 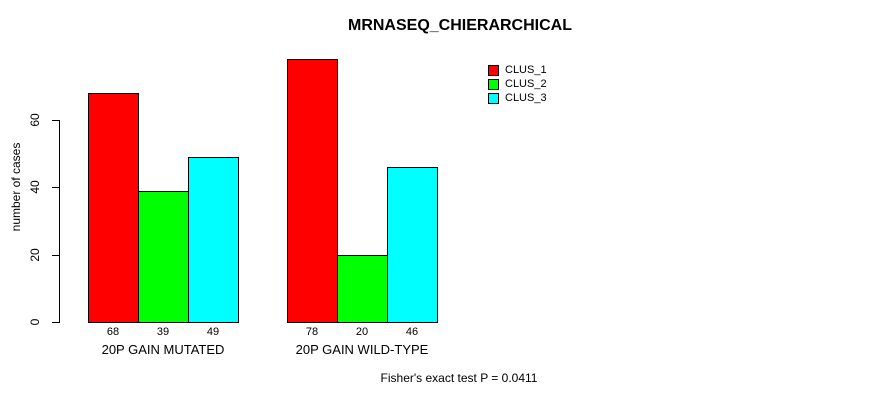 I want to click on annotation-text: Fisher's exact test P = 0.0411, so click(x=459, y=378).